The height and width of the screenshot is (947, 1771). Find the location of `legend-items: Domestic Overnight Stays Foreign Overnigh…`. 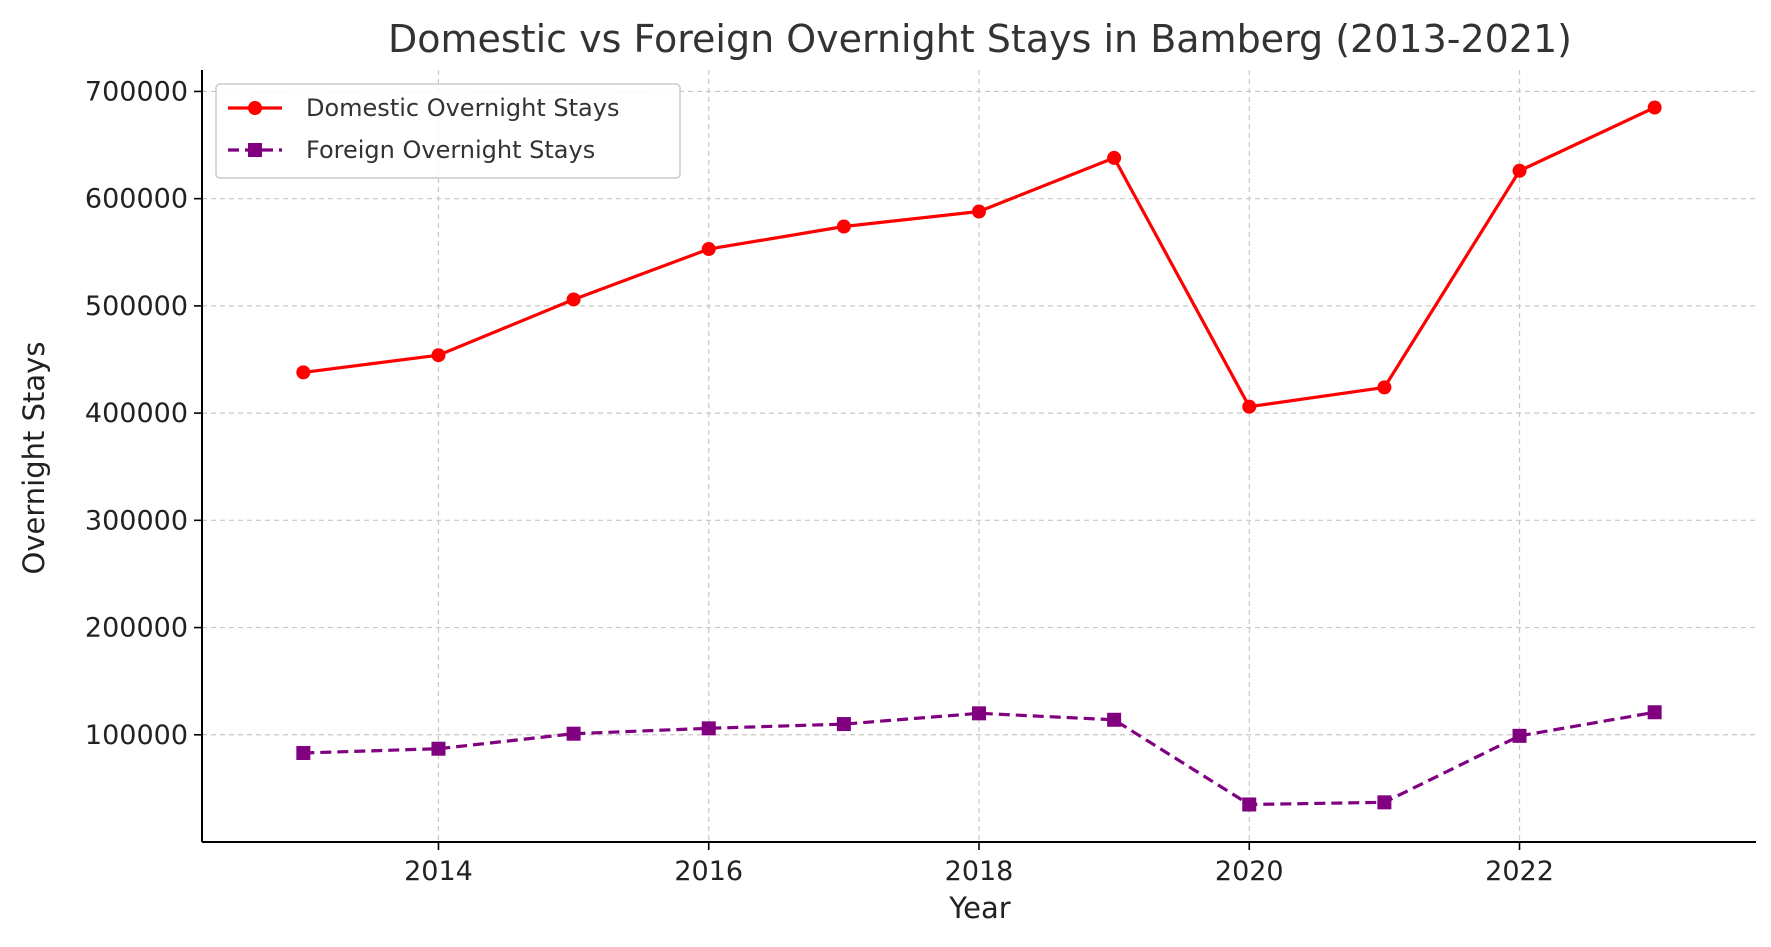

legend-items: Domestic Overnight Stays Foreign Overnigh… is located at coordinates (423, 129).